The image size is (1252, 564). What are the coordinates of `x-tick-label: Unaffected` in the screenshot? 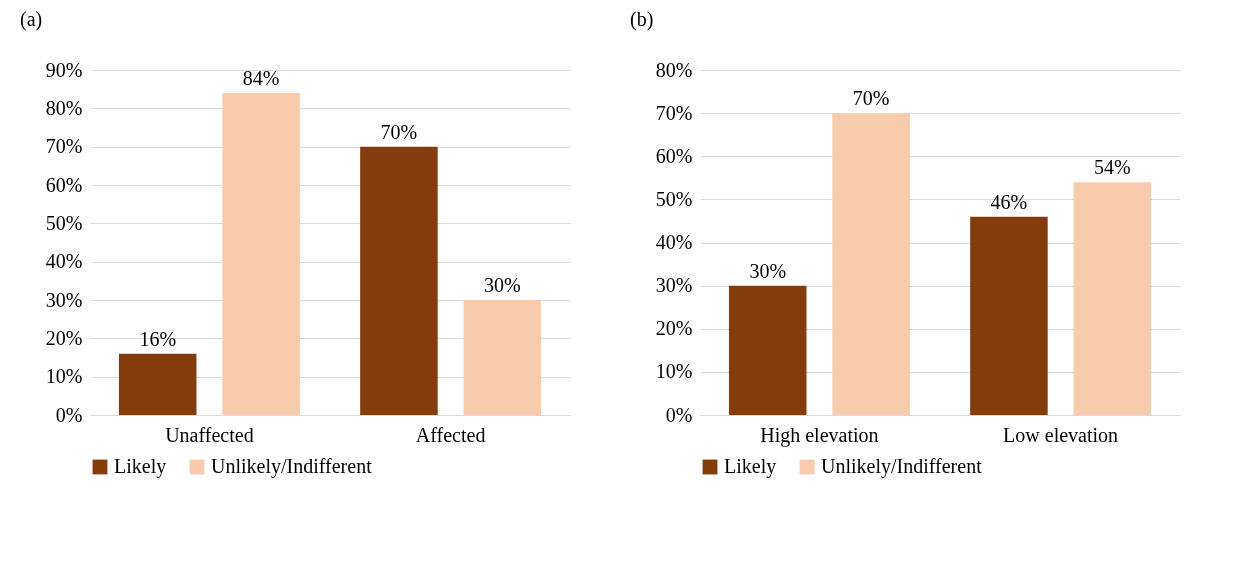 It's located at (209, 434).